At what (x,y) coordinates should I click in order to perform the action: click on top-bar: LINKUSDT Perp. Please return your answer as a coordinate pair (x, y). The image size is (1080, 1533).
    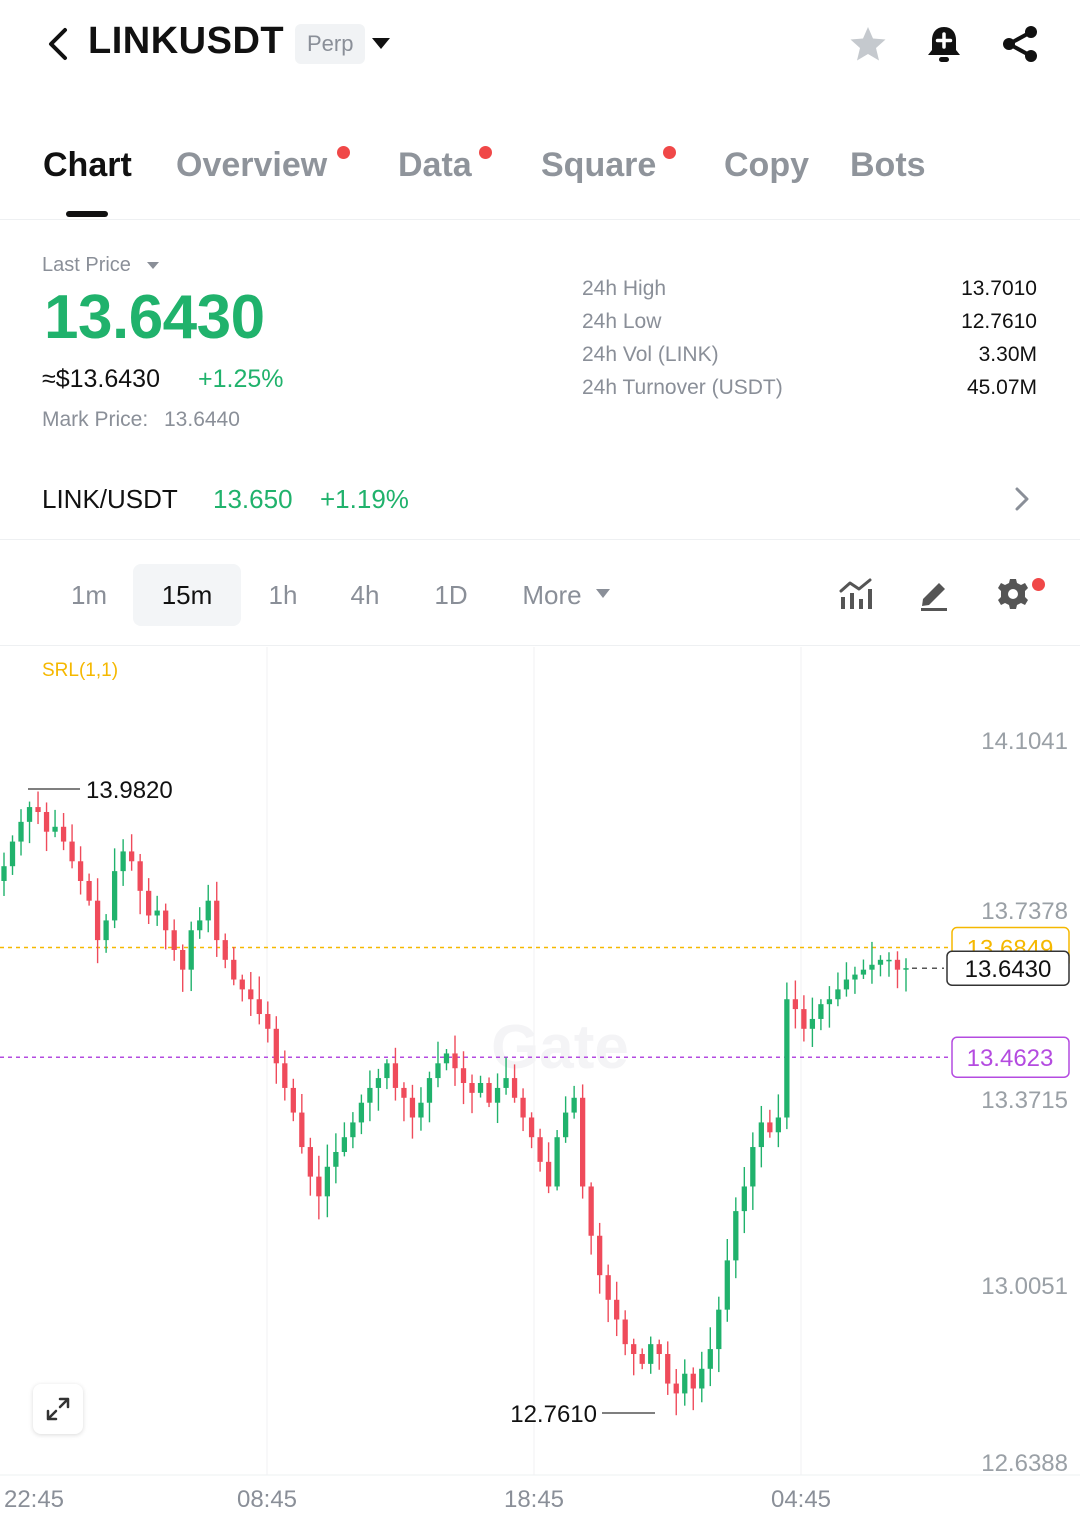
    Looking at the image, I should click on (540, 45).